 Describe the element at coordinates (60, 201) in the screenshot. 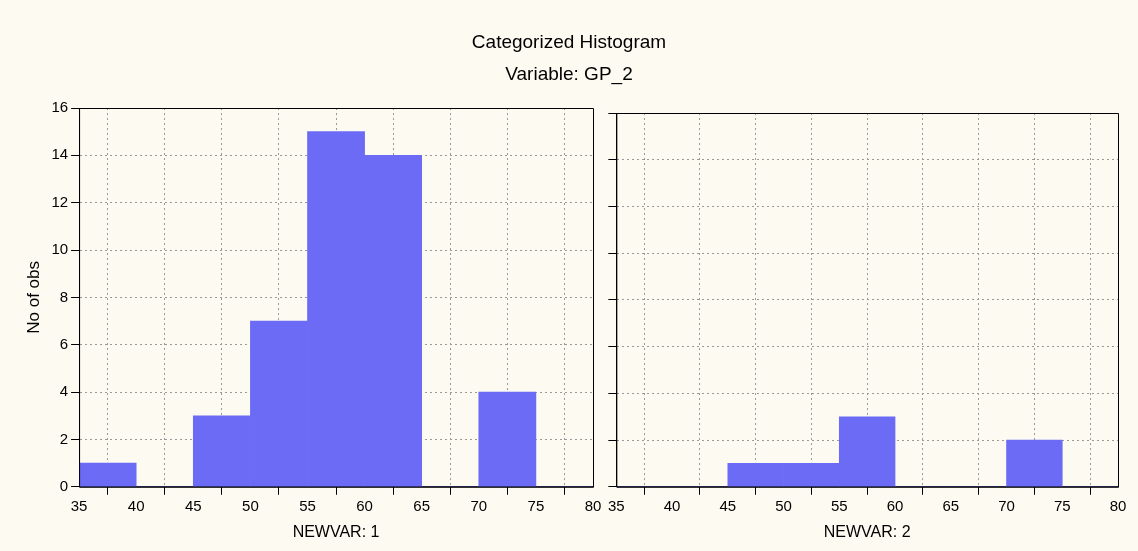

I see `y-tick-label: 12` at that location.